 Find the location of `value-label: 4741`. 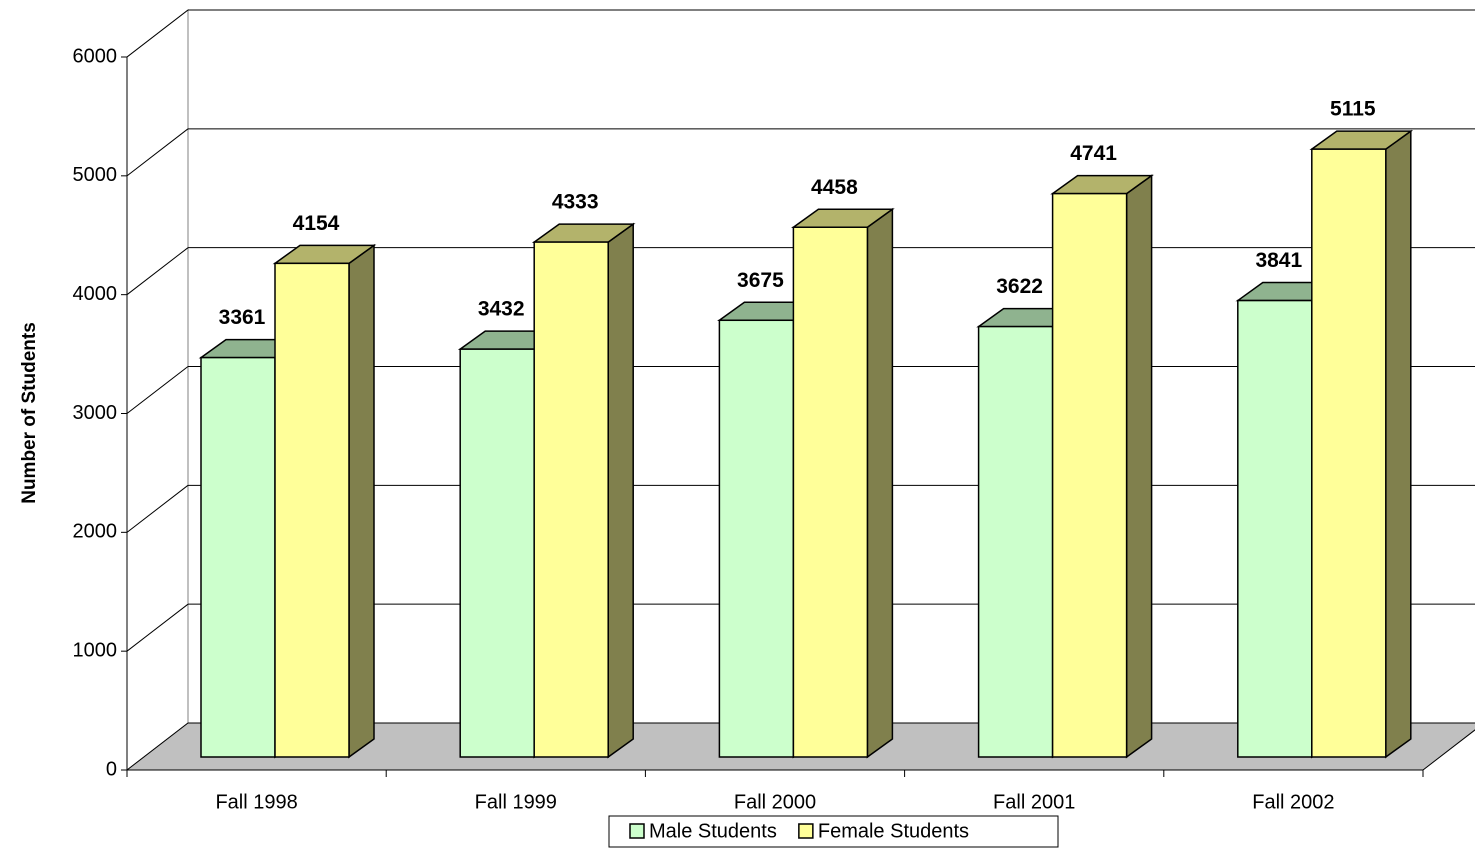

value-label: 4741 is located at coordinates (1093, 153).